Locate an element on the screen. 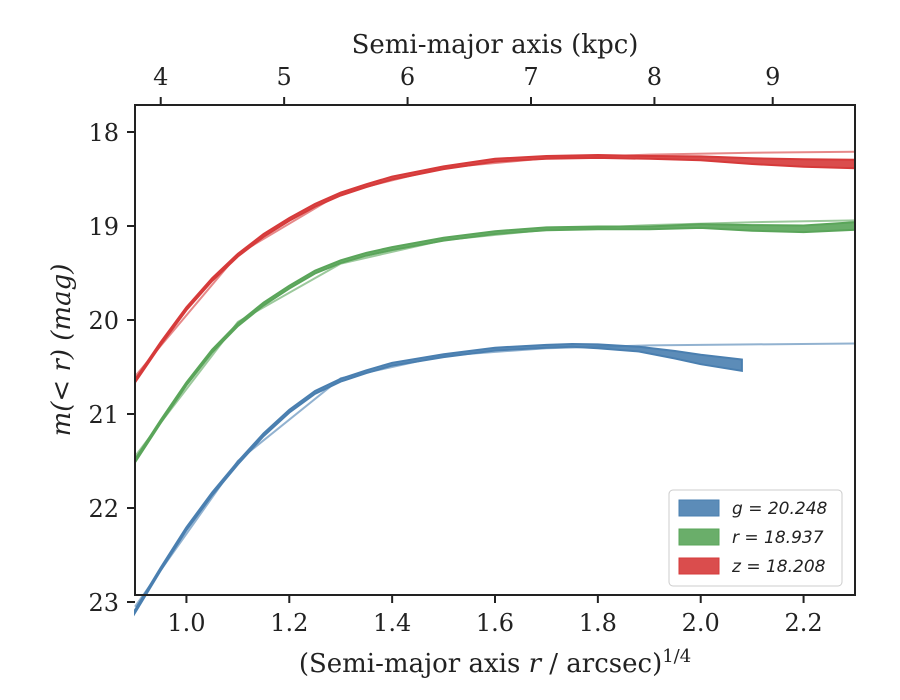  x-tick-label: 1.4 is located at coordinates (392, 623).